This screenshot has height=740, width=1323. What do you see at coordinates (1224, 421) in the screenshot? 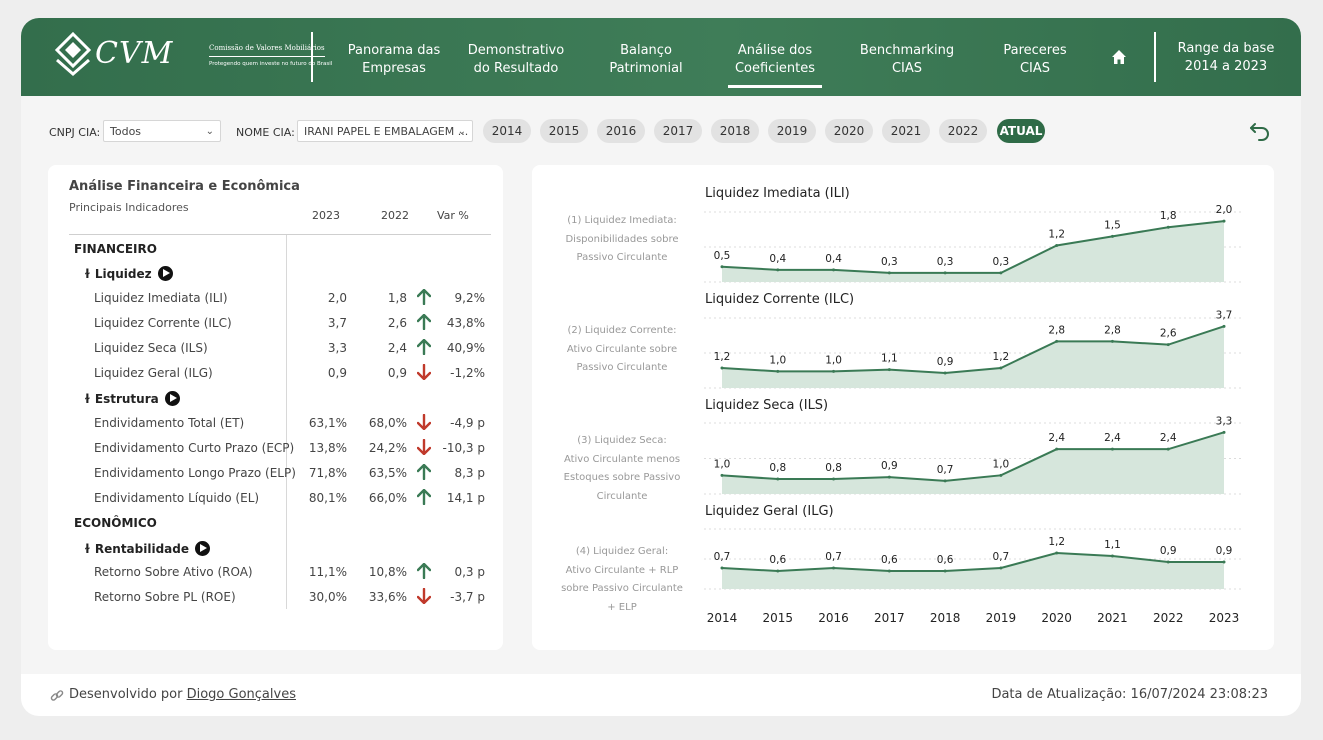
I see `data-label: 3,3` at bounding box center [1224, 421].